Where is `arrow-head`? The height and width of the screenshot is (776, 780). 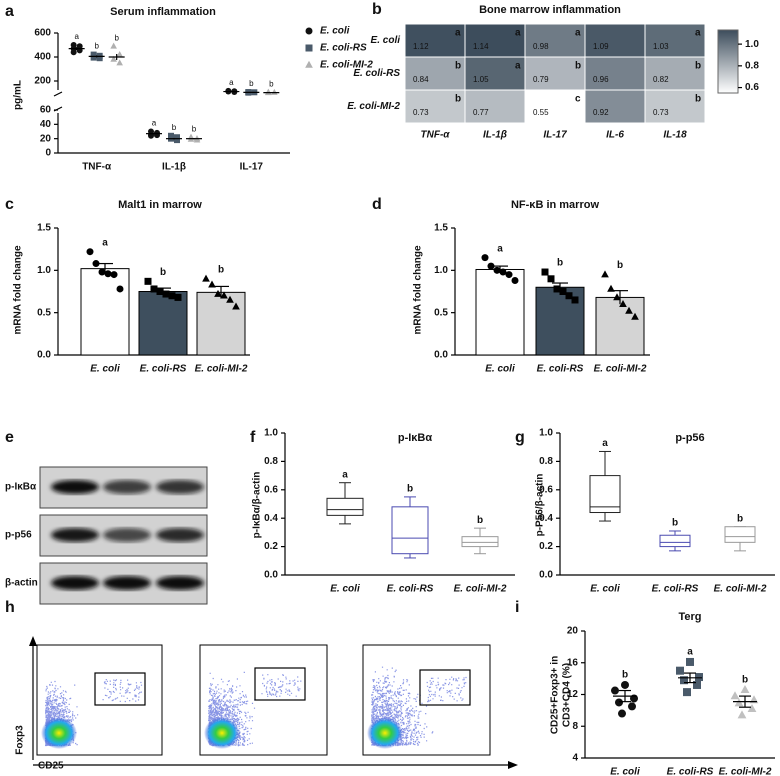 arrow-head is located at coordinates (513, 765).